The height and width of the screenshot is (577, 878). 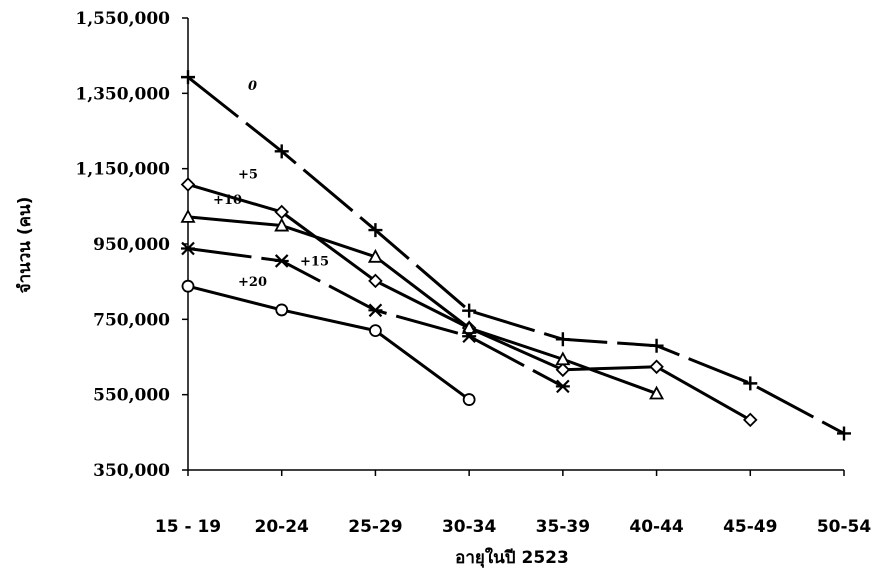 What do you see at coordinates (314, 262) in the screenshot?
I see `series-label: +15` at bounding box center [314, 262].